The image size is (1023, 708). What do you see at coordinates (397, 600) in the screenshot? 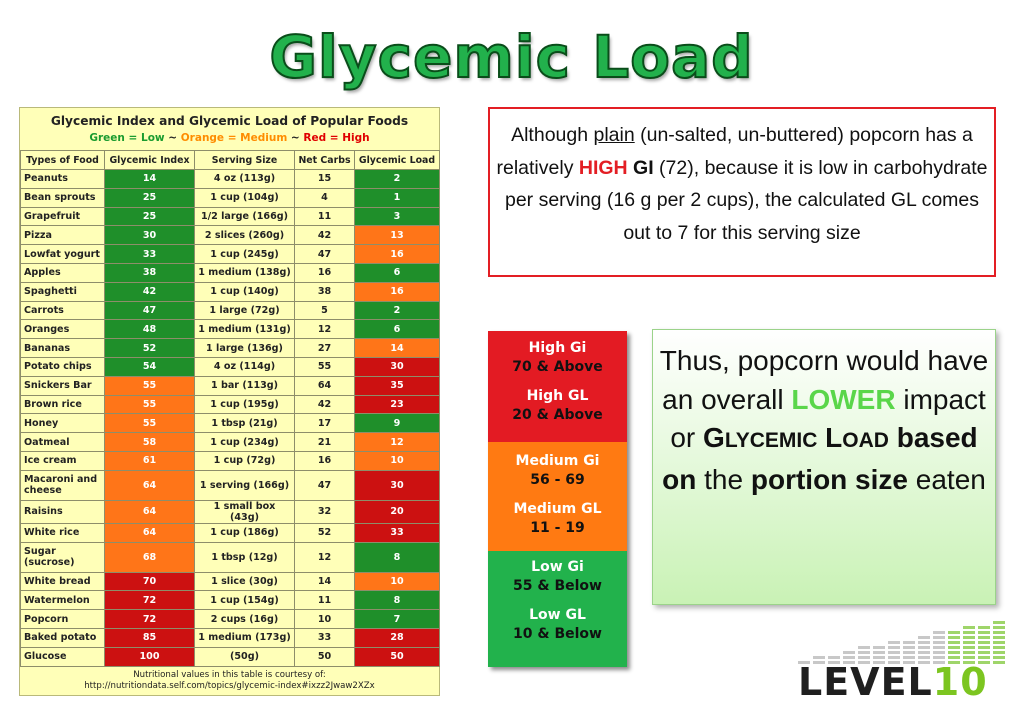
I see `gl-cell: 8` at bounding box center [397, 600].